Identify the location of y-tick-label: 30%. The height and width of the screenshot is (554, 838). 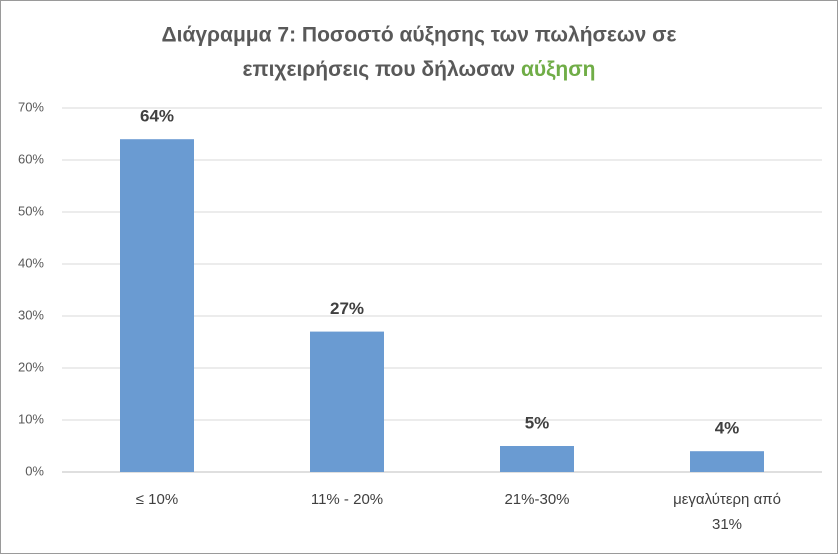
(31, 314).